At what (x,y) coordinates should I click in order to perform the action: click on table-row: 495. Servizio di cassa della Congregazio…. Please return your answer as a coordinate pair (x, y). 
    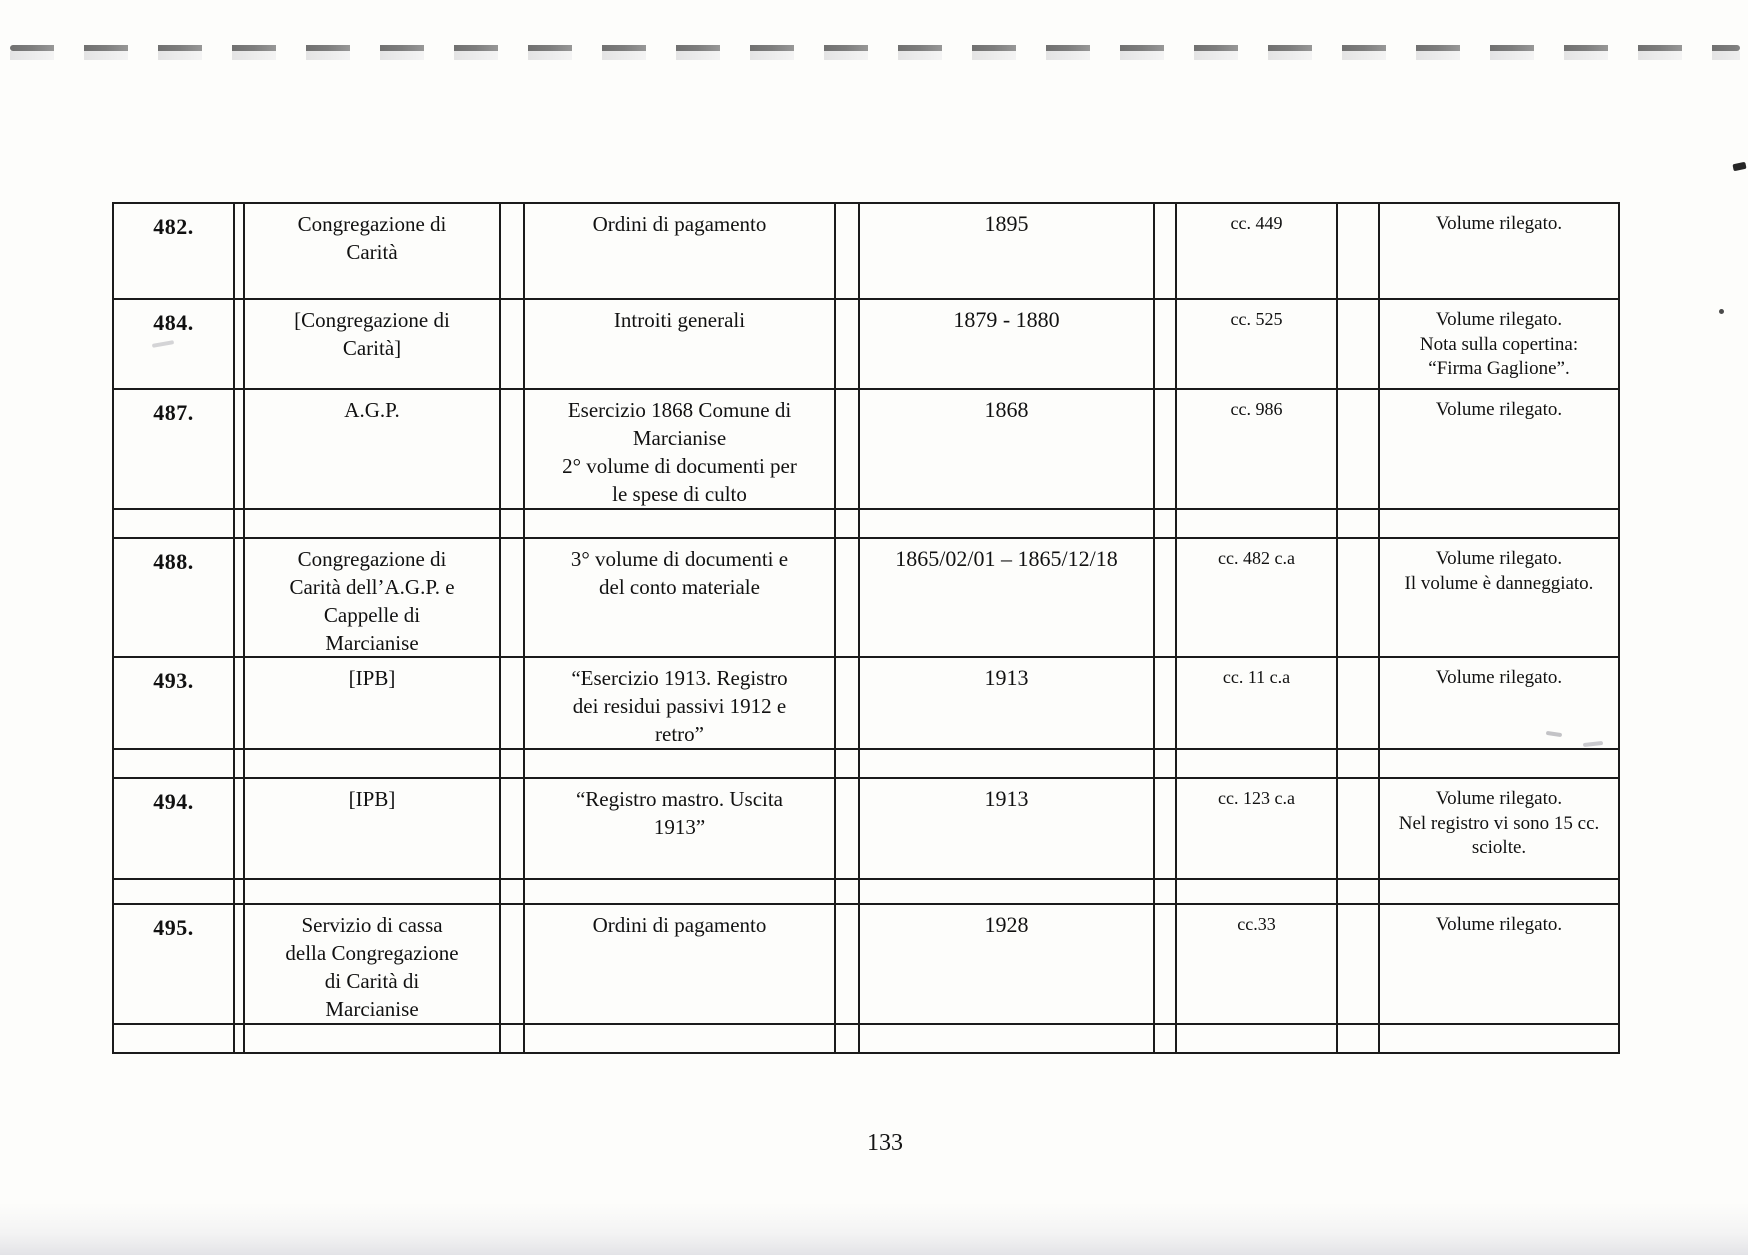
    Looking at the image, I should click on (867, 965).